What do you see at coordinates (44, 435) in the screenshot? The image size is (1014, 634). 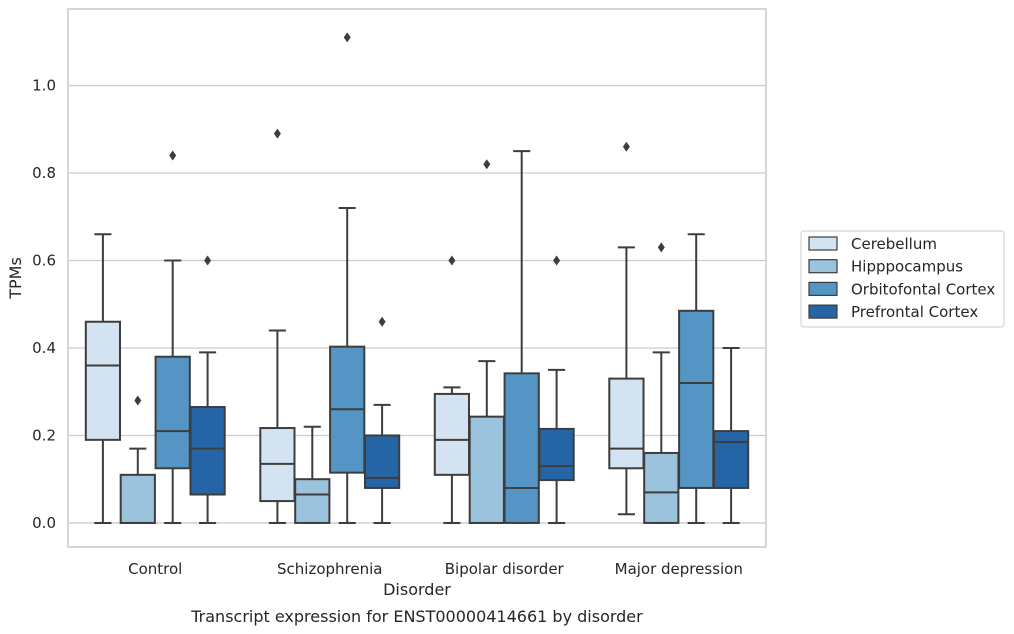 I see `y-tick-label: 0.2` at bounding box center [44, 435].